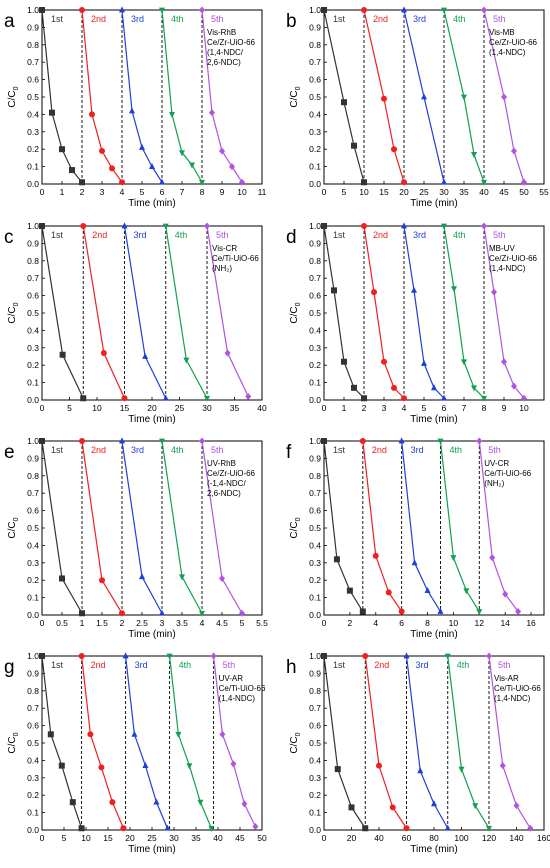  I want to click on x-tick-label: 25, so click(152, 838).